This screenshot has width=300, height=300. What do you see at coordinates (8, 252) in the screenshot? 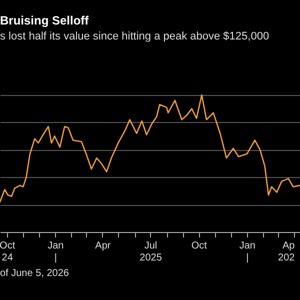
I see `x-tick-label: Oct 24` at bounding box center [8, 252].